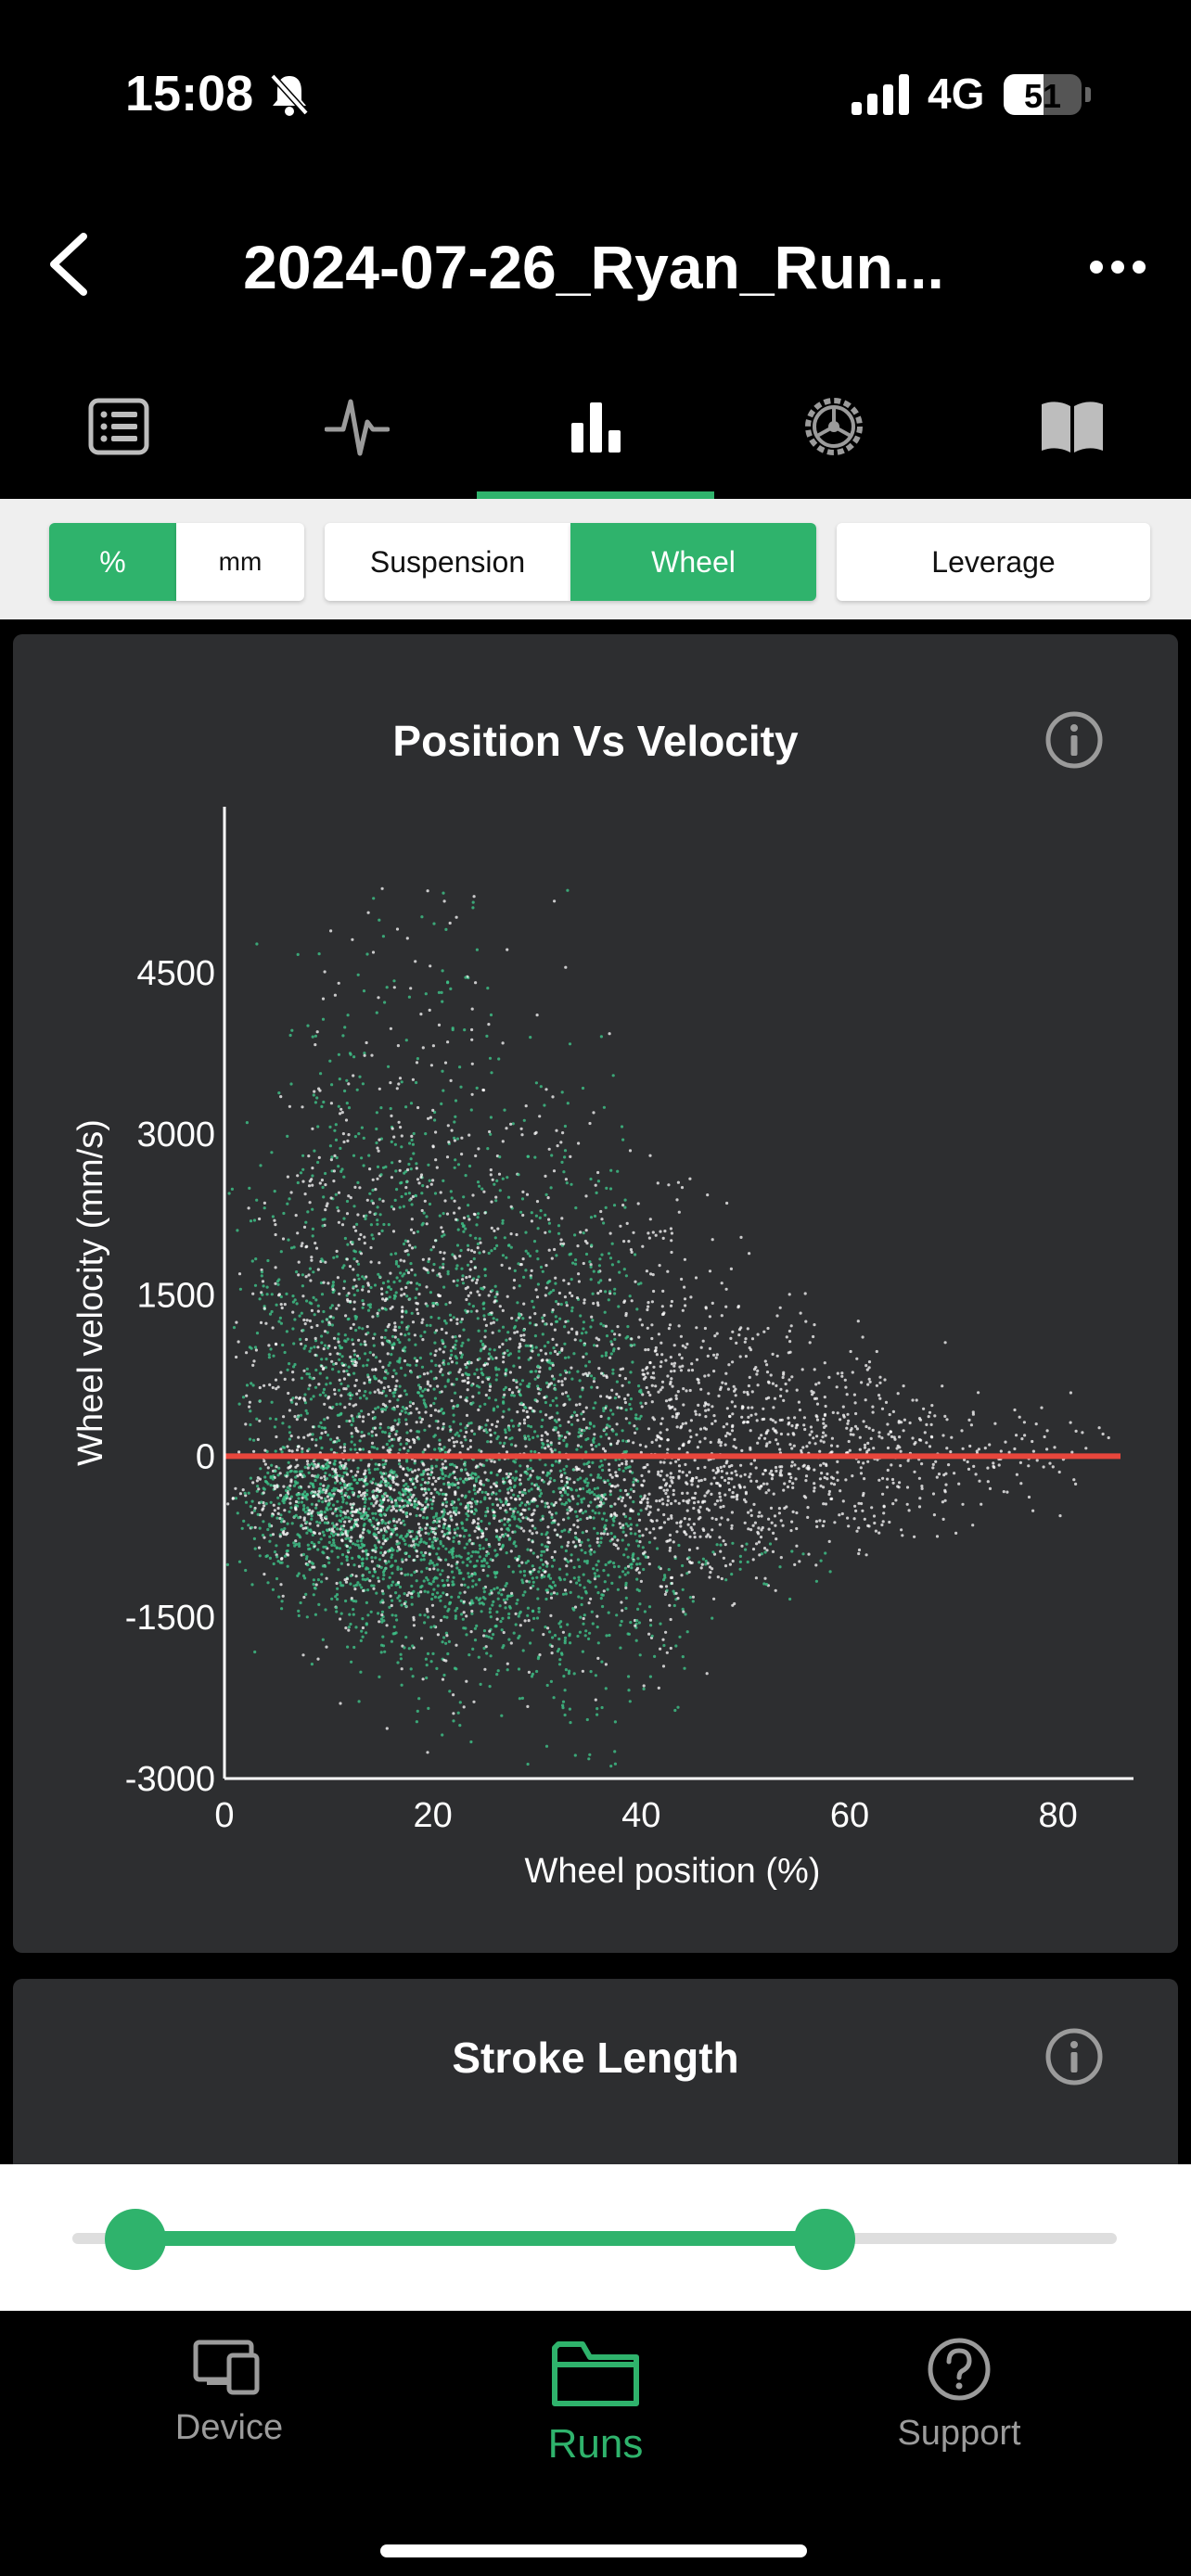 The width and height of the screenshot is (1191, 2576). Describe the element at coordinates (357, 426) in the screenshot. I see `tab-traces` at that location.